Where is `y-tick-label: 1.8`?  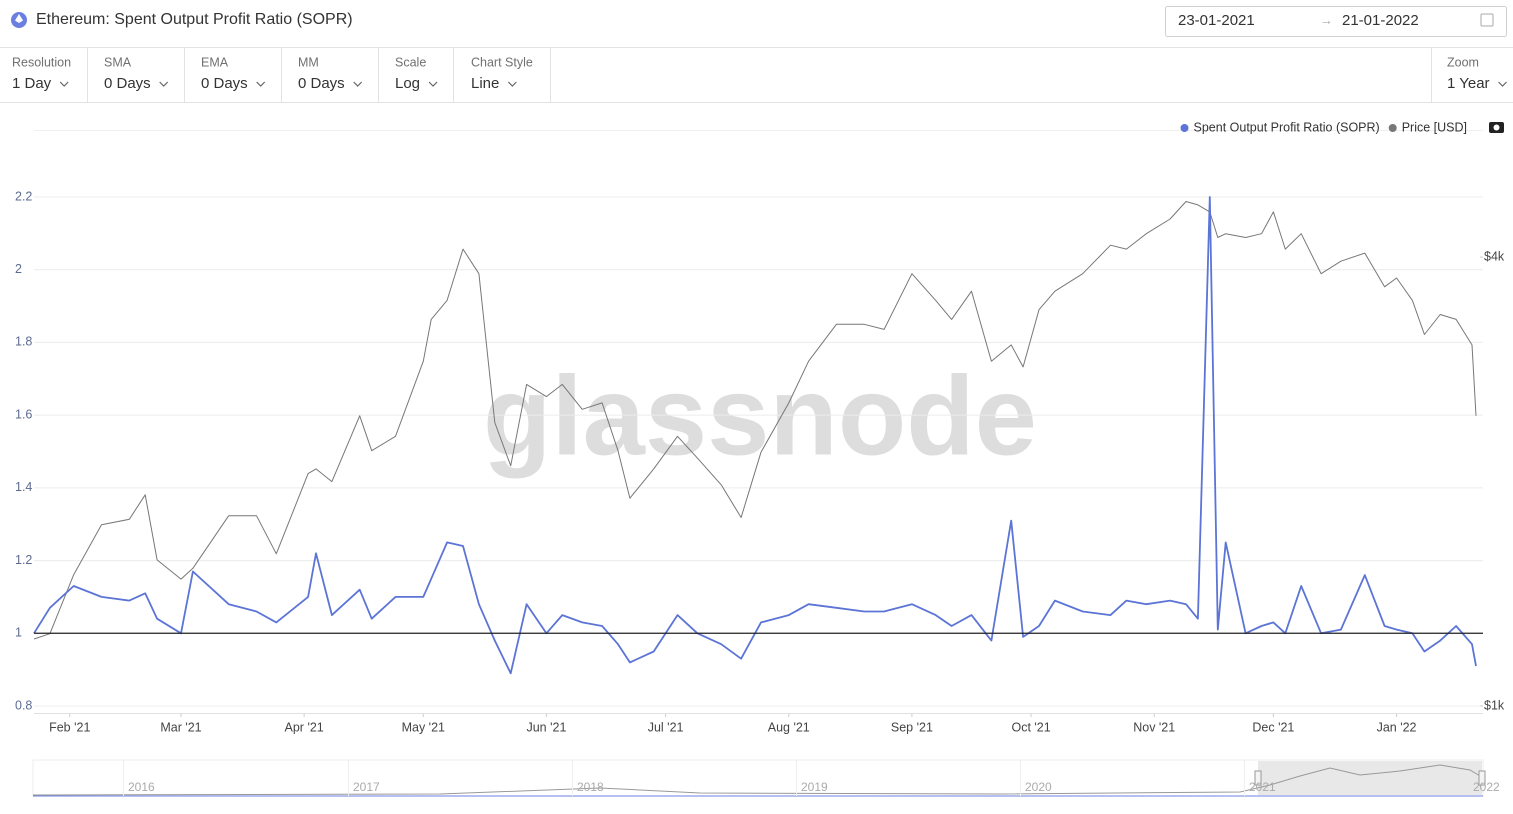
y-tick-label: 1.8 is located at coordinates (23, 342).